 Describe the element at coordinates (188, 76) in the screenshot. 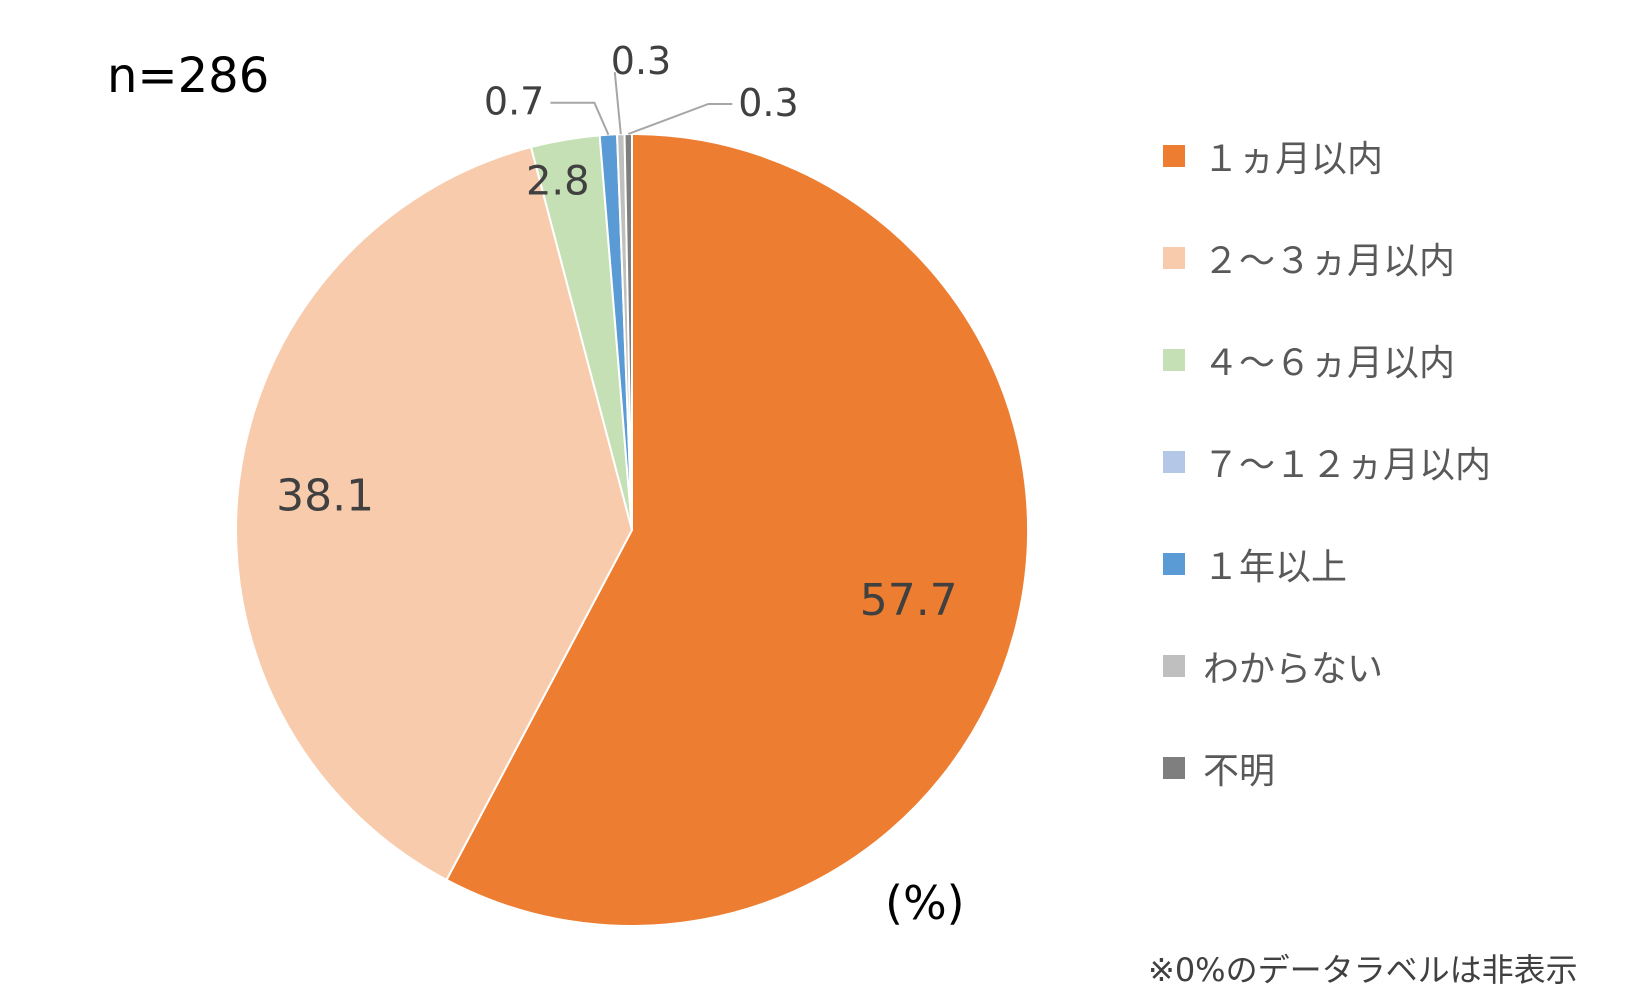

I see `sample-size-label: n=286` at that location.